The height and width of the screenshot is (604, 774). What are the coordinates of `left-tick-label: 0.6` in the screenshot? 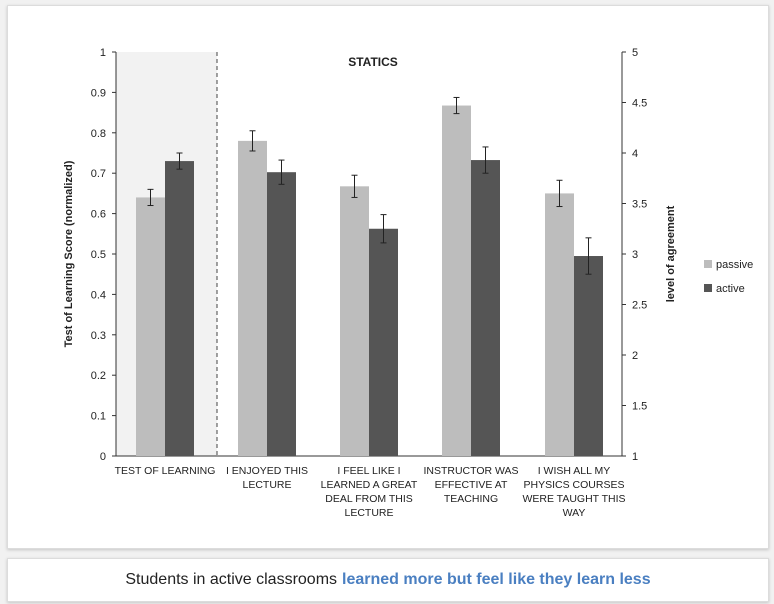 It's located at (98, 215).